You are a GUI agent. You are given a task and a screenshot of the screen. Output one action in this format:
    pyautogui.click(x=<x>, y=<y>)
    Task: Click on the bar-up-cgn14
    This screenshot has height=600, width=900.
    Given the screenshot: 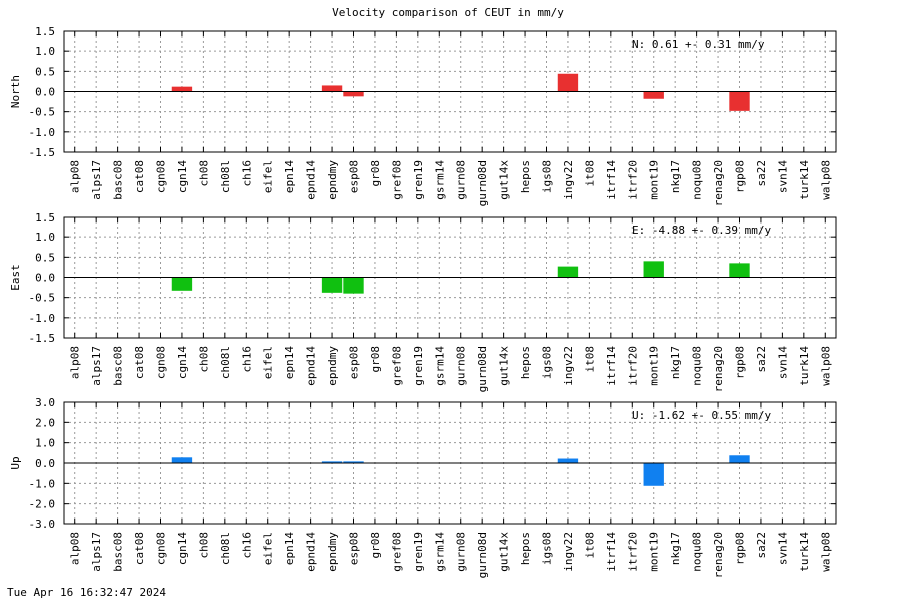 What is the action you would take?
    pyautogui.click(x=182, y=460)
    